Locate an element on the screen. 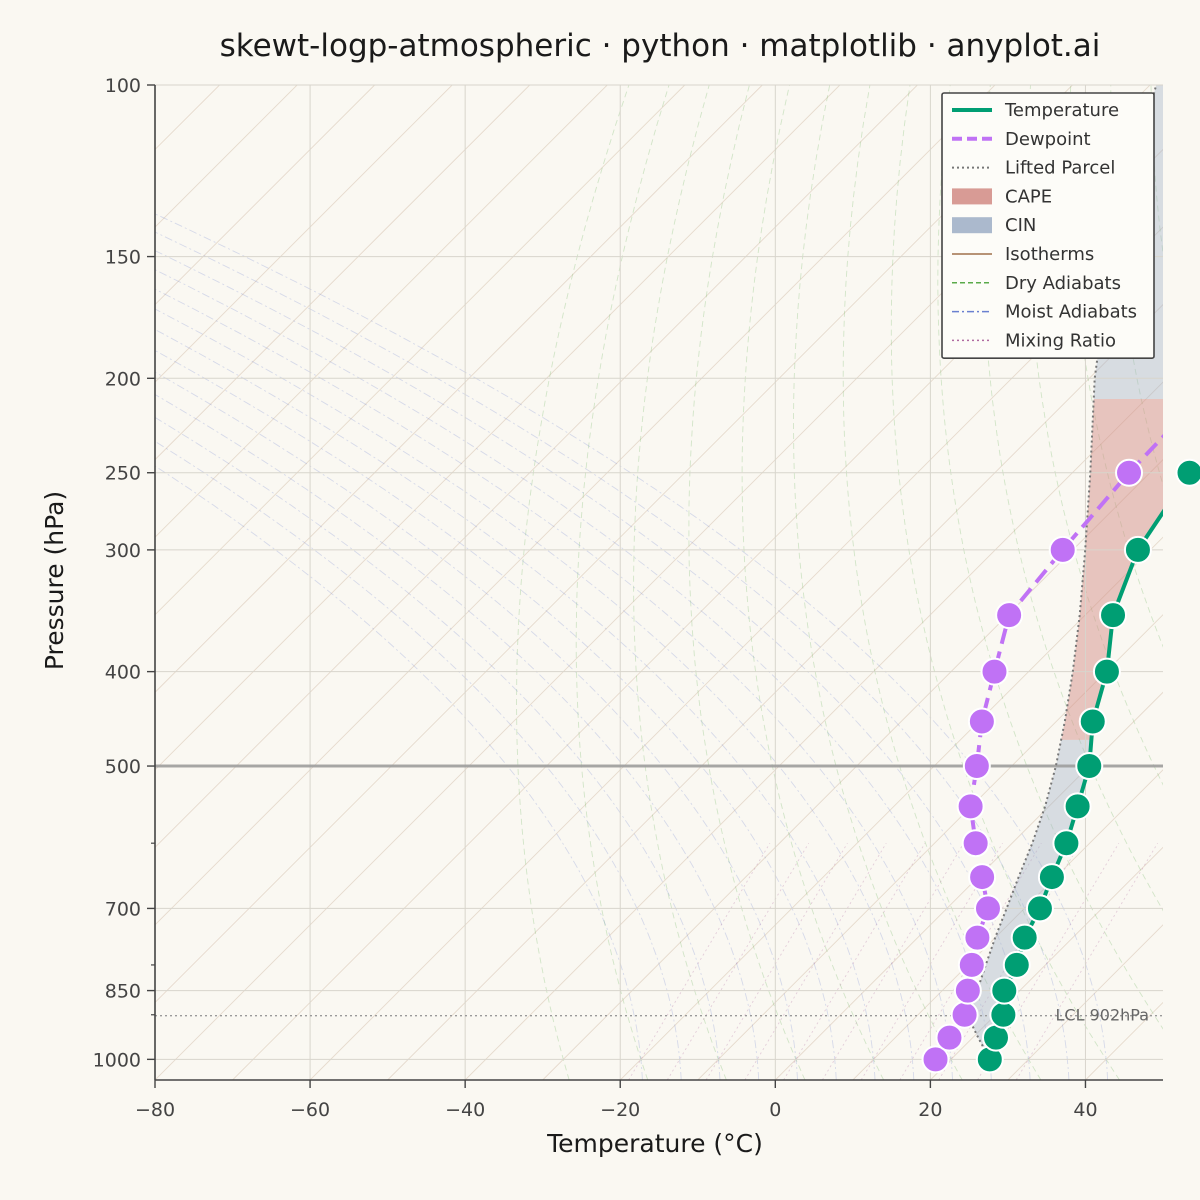 This screenshot has height=1200, width=1200. y-tick-label: 700 is located at coordinates (123, 909).